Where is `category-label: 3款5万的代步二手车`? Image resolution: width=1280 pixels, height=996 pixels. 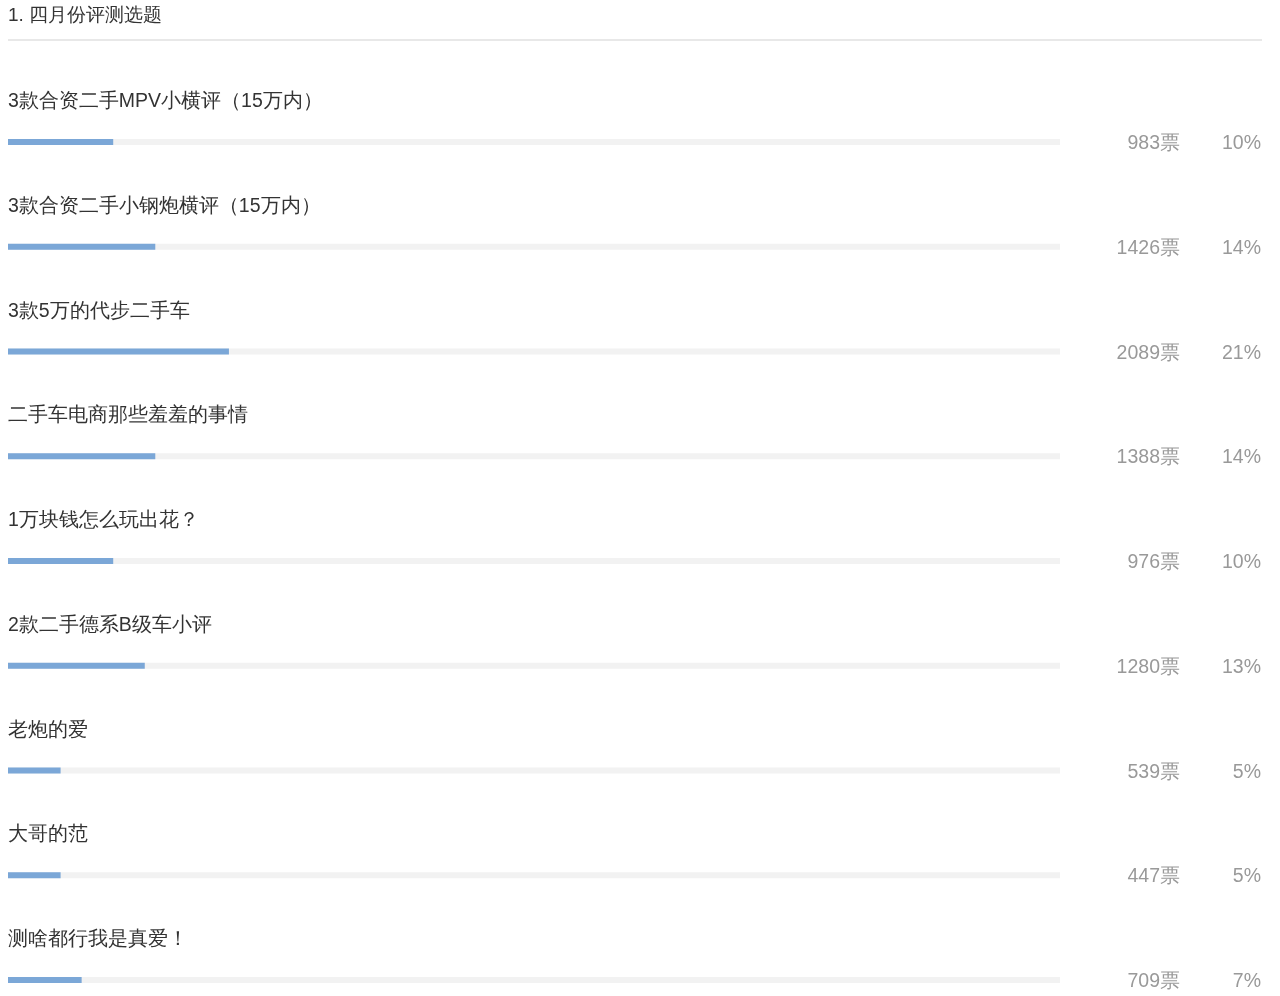
category-label: 3款5万的代步二手车 is located at coordinates (99, 309).